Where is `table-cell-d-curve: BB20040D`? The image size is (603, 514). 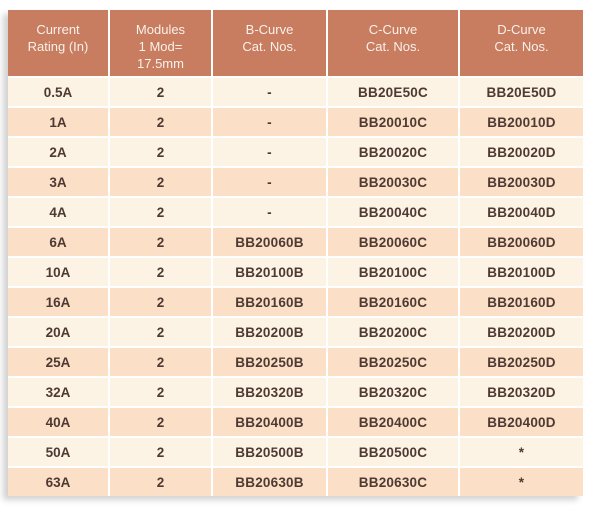
table-cell-d-curve: BB20040D is located at coordinates (521, 212).